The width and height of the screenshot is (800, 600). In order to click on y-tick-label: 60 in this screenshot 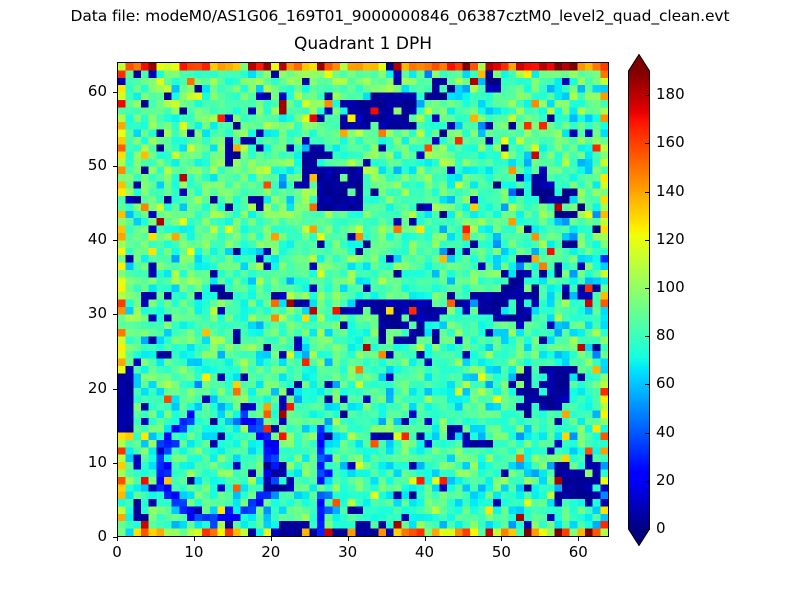, I will do `click(97, 90)`.